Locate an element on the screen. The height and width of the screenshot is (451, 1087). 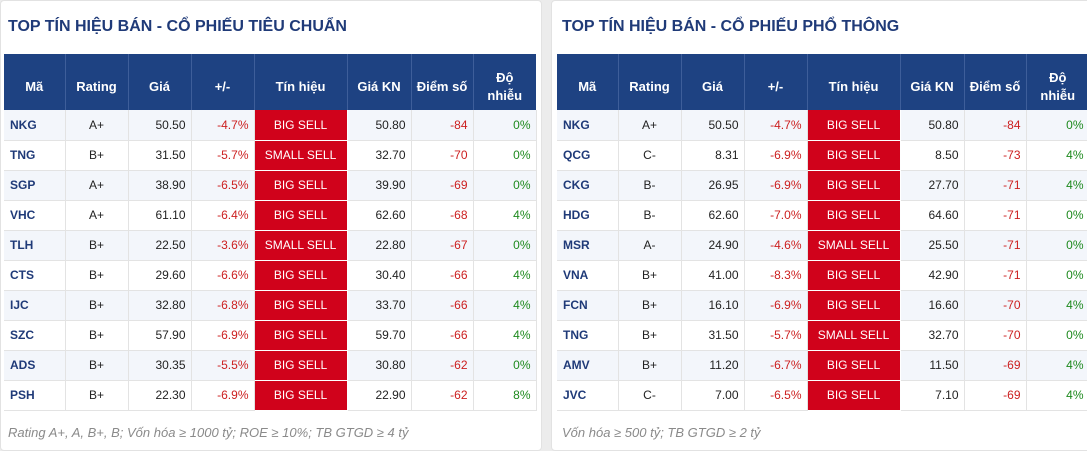
col-noise-line1: Độ is located at coordinates (505, 77).